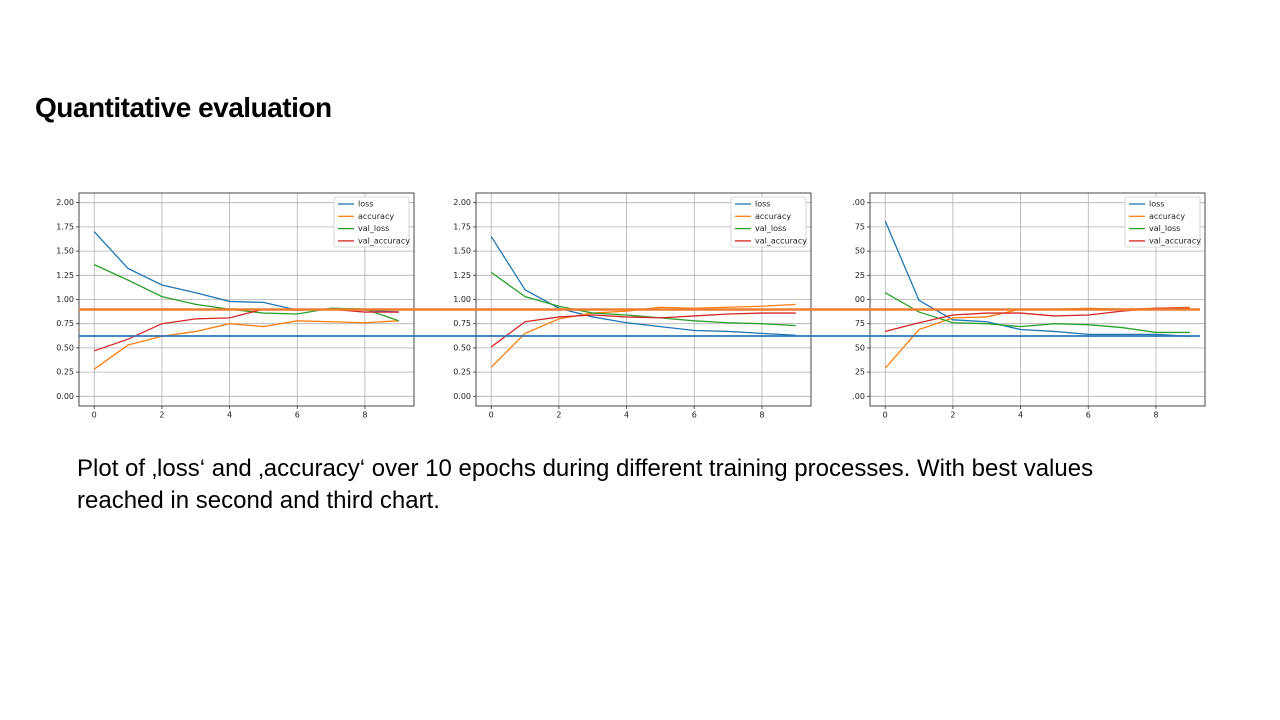 The height and width of the screenshot is (720, 1280). I want to click on y-tick-label: 00, so click(860, 299).